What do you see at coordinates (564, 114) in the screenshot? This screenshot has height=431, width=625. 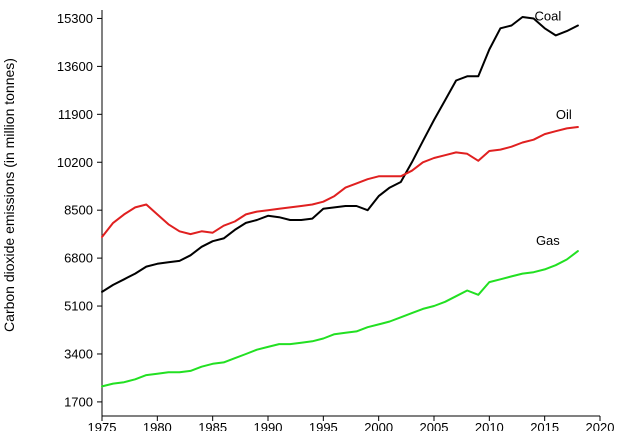 I see `series-label-oil: Oil` at bounding box center [564, 114].